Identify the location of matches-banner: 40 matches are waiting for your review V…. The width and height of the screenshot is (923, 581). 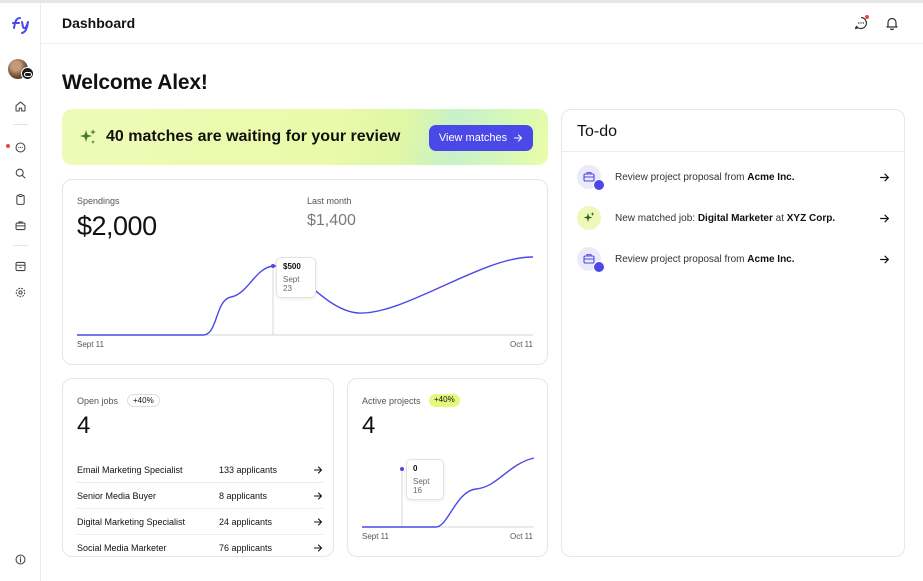
(305, 137).